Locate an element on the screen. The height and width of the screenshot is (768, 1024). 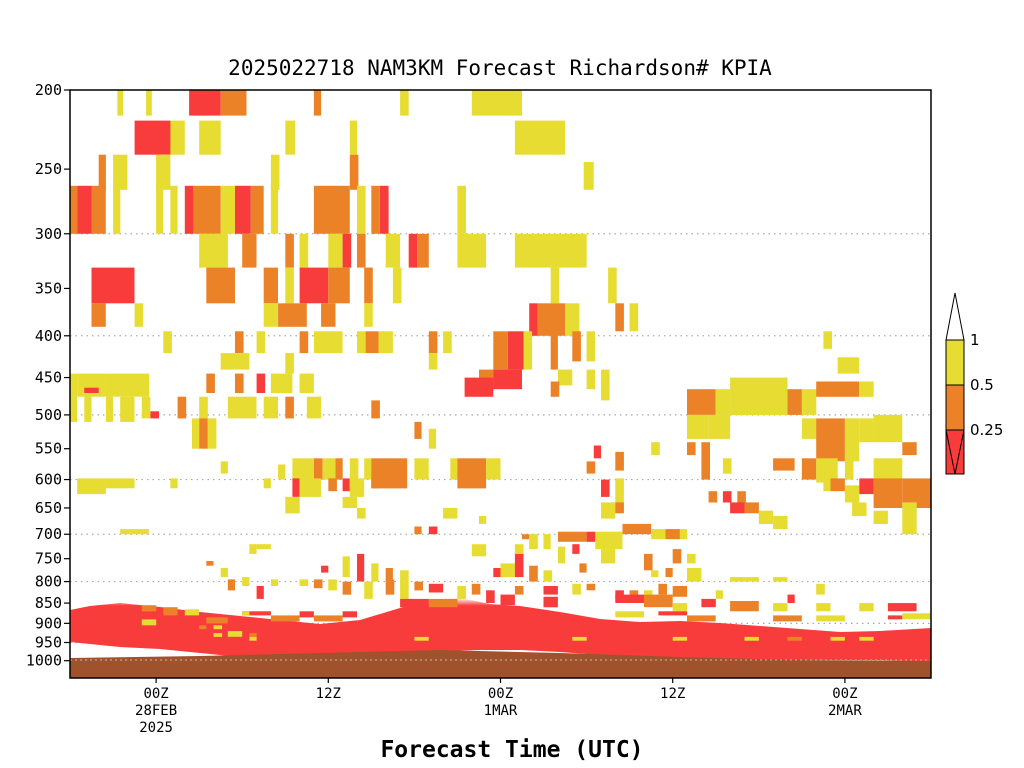
legend-label: 0.5 is located at coordinates (982, 385).